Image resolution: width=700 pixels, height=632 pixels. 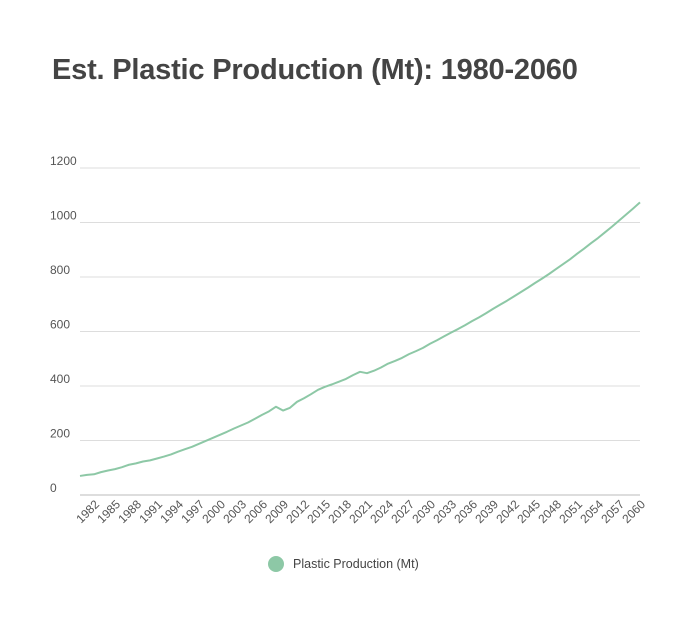 I want to click on chart-title: Est. Plastic Production (Mt): 1980-2060, so click(x=315, y=70).